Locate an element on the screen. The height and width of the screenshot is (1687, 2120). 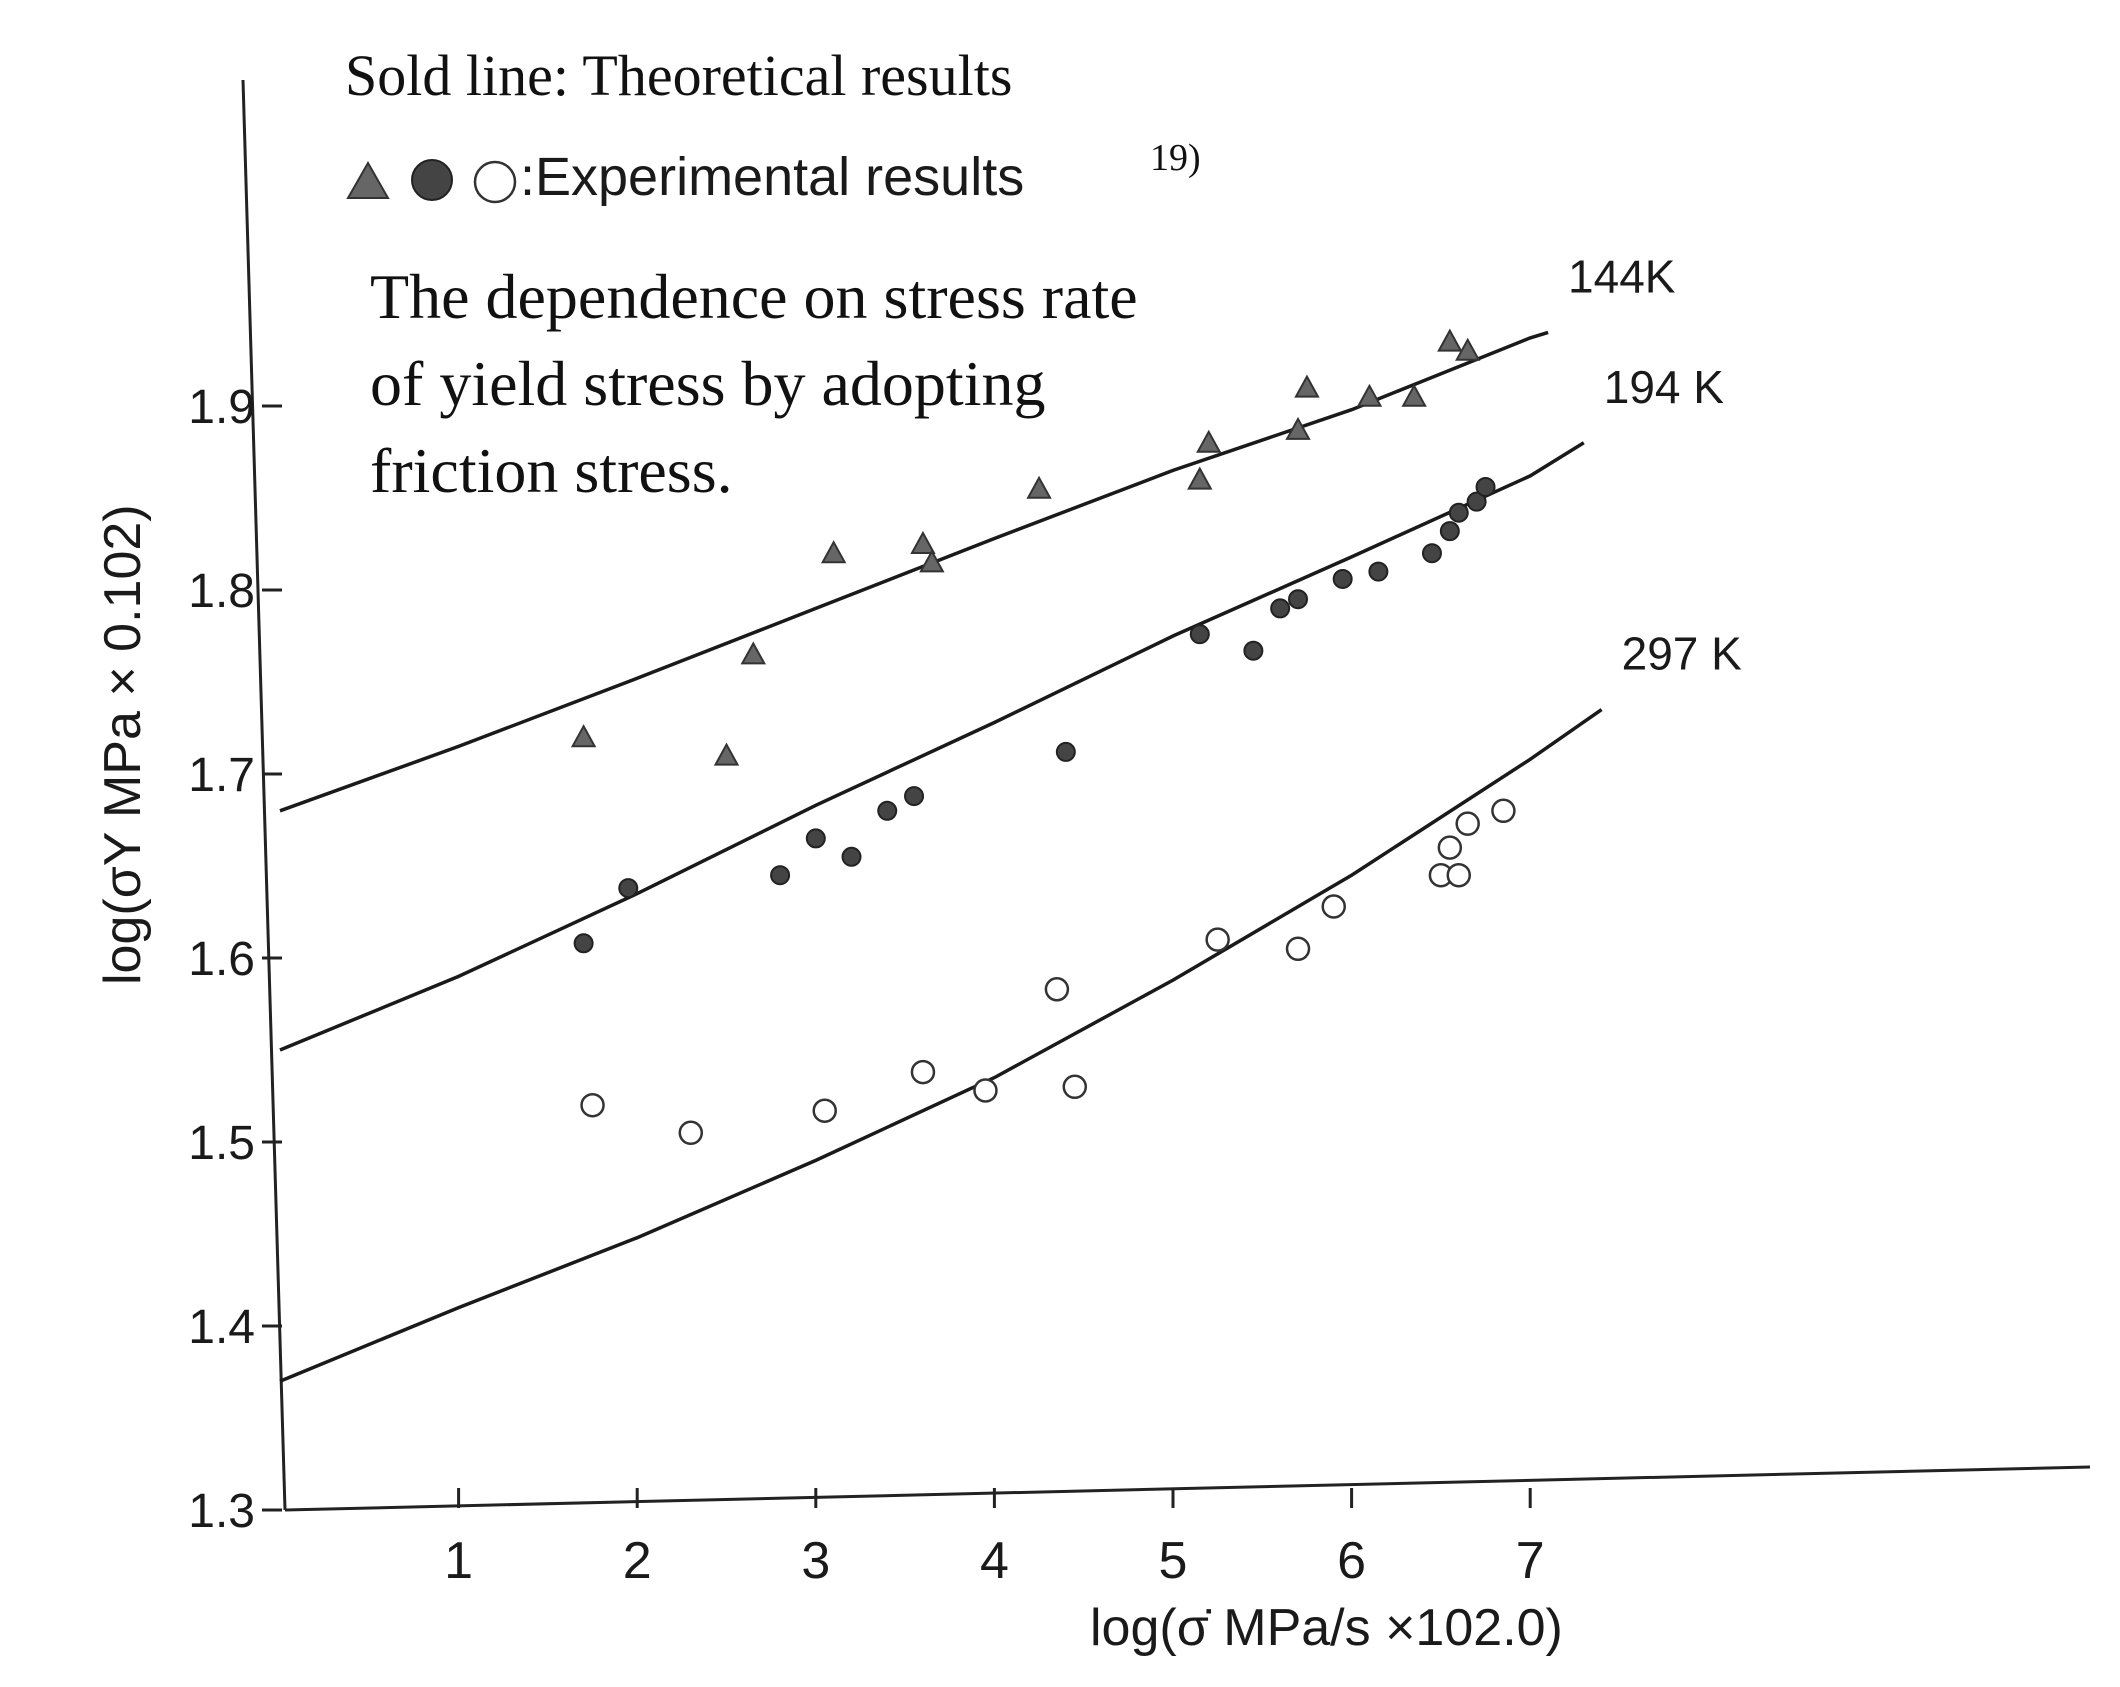
legend-reference: 19) is located at coordinates (1175, 158).